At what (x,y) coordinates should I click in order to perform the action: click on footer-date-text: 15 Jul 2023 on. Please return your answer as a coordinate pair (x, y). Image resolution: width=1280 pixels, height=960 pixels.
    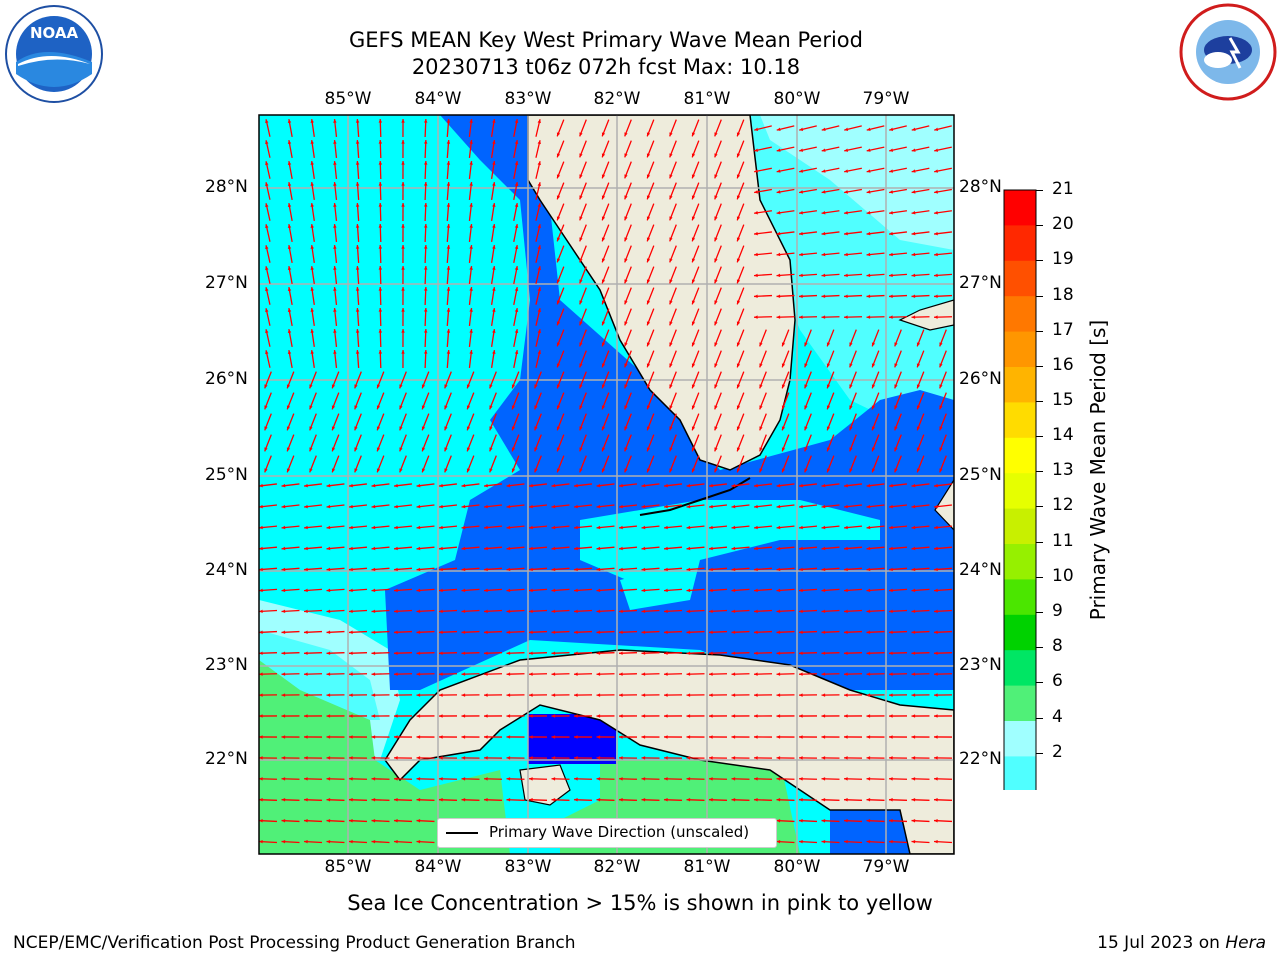
    Looking at the image, I should click on (1161, 943).